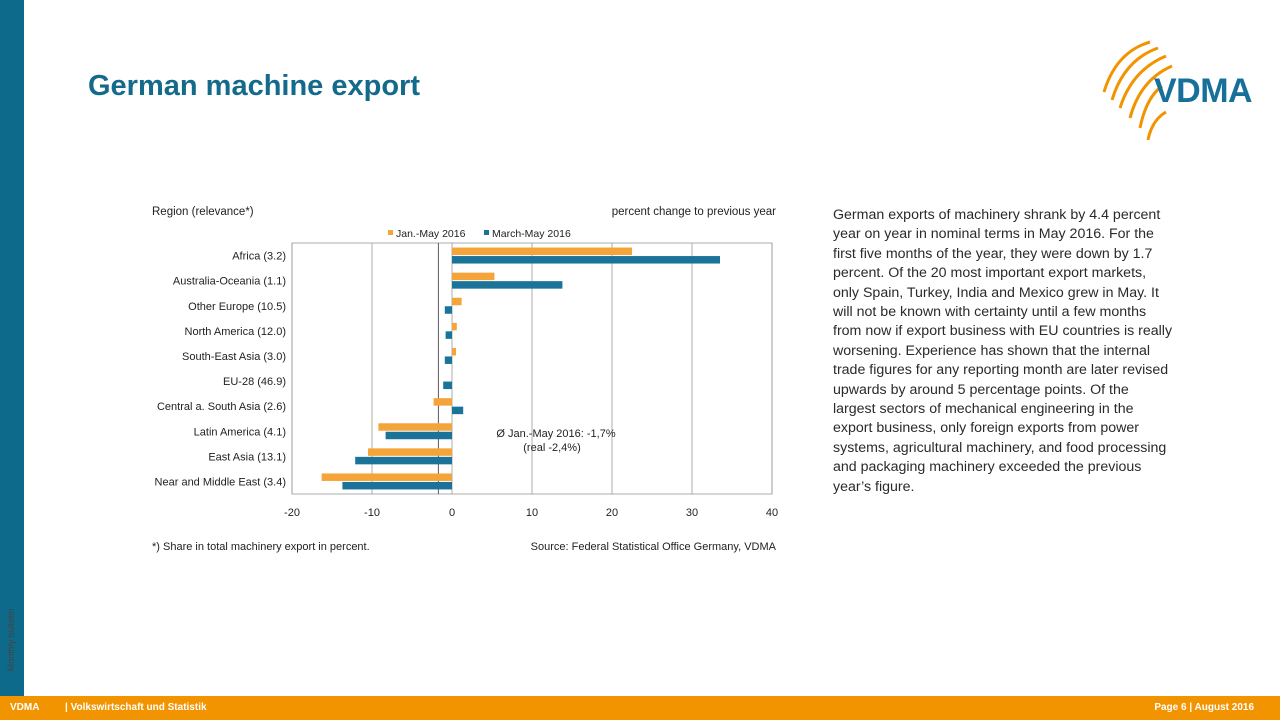 The width and height of the screenshot is (1280, 720). Describe the element at coordinates (259, 257) in the screenshot. I see `category-label-0: Africa (3.2)` at that location.